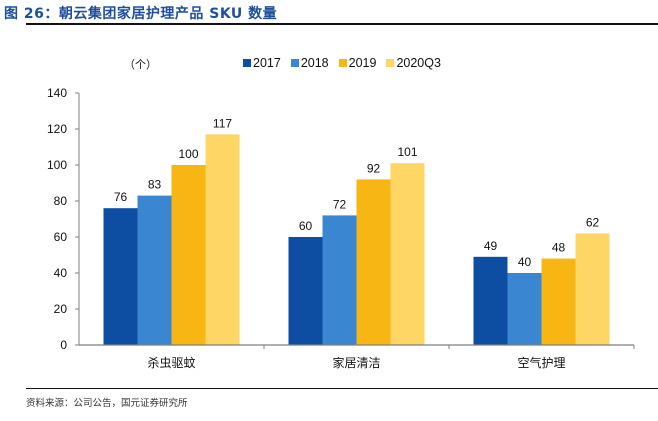  What do you see at coordinates (61, 273) in the screenshot?
I see `y-tick-label: 40` at bounding box center [61, 273].